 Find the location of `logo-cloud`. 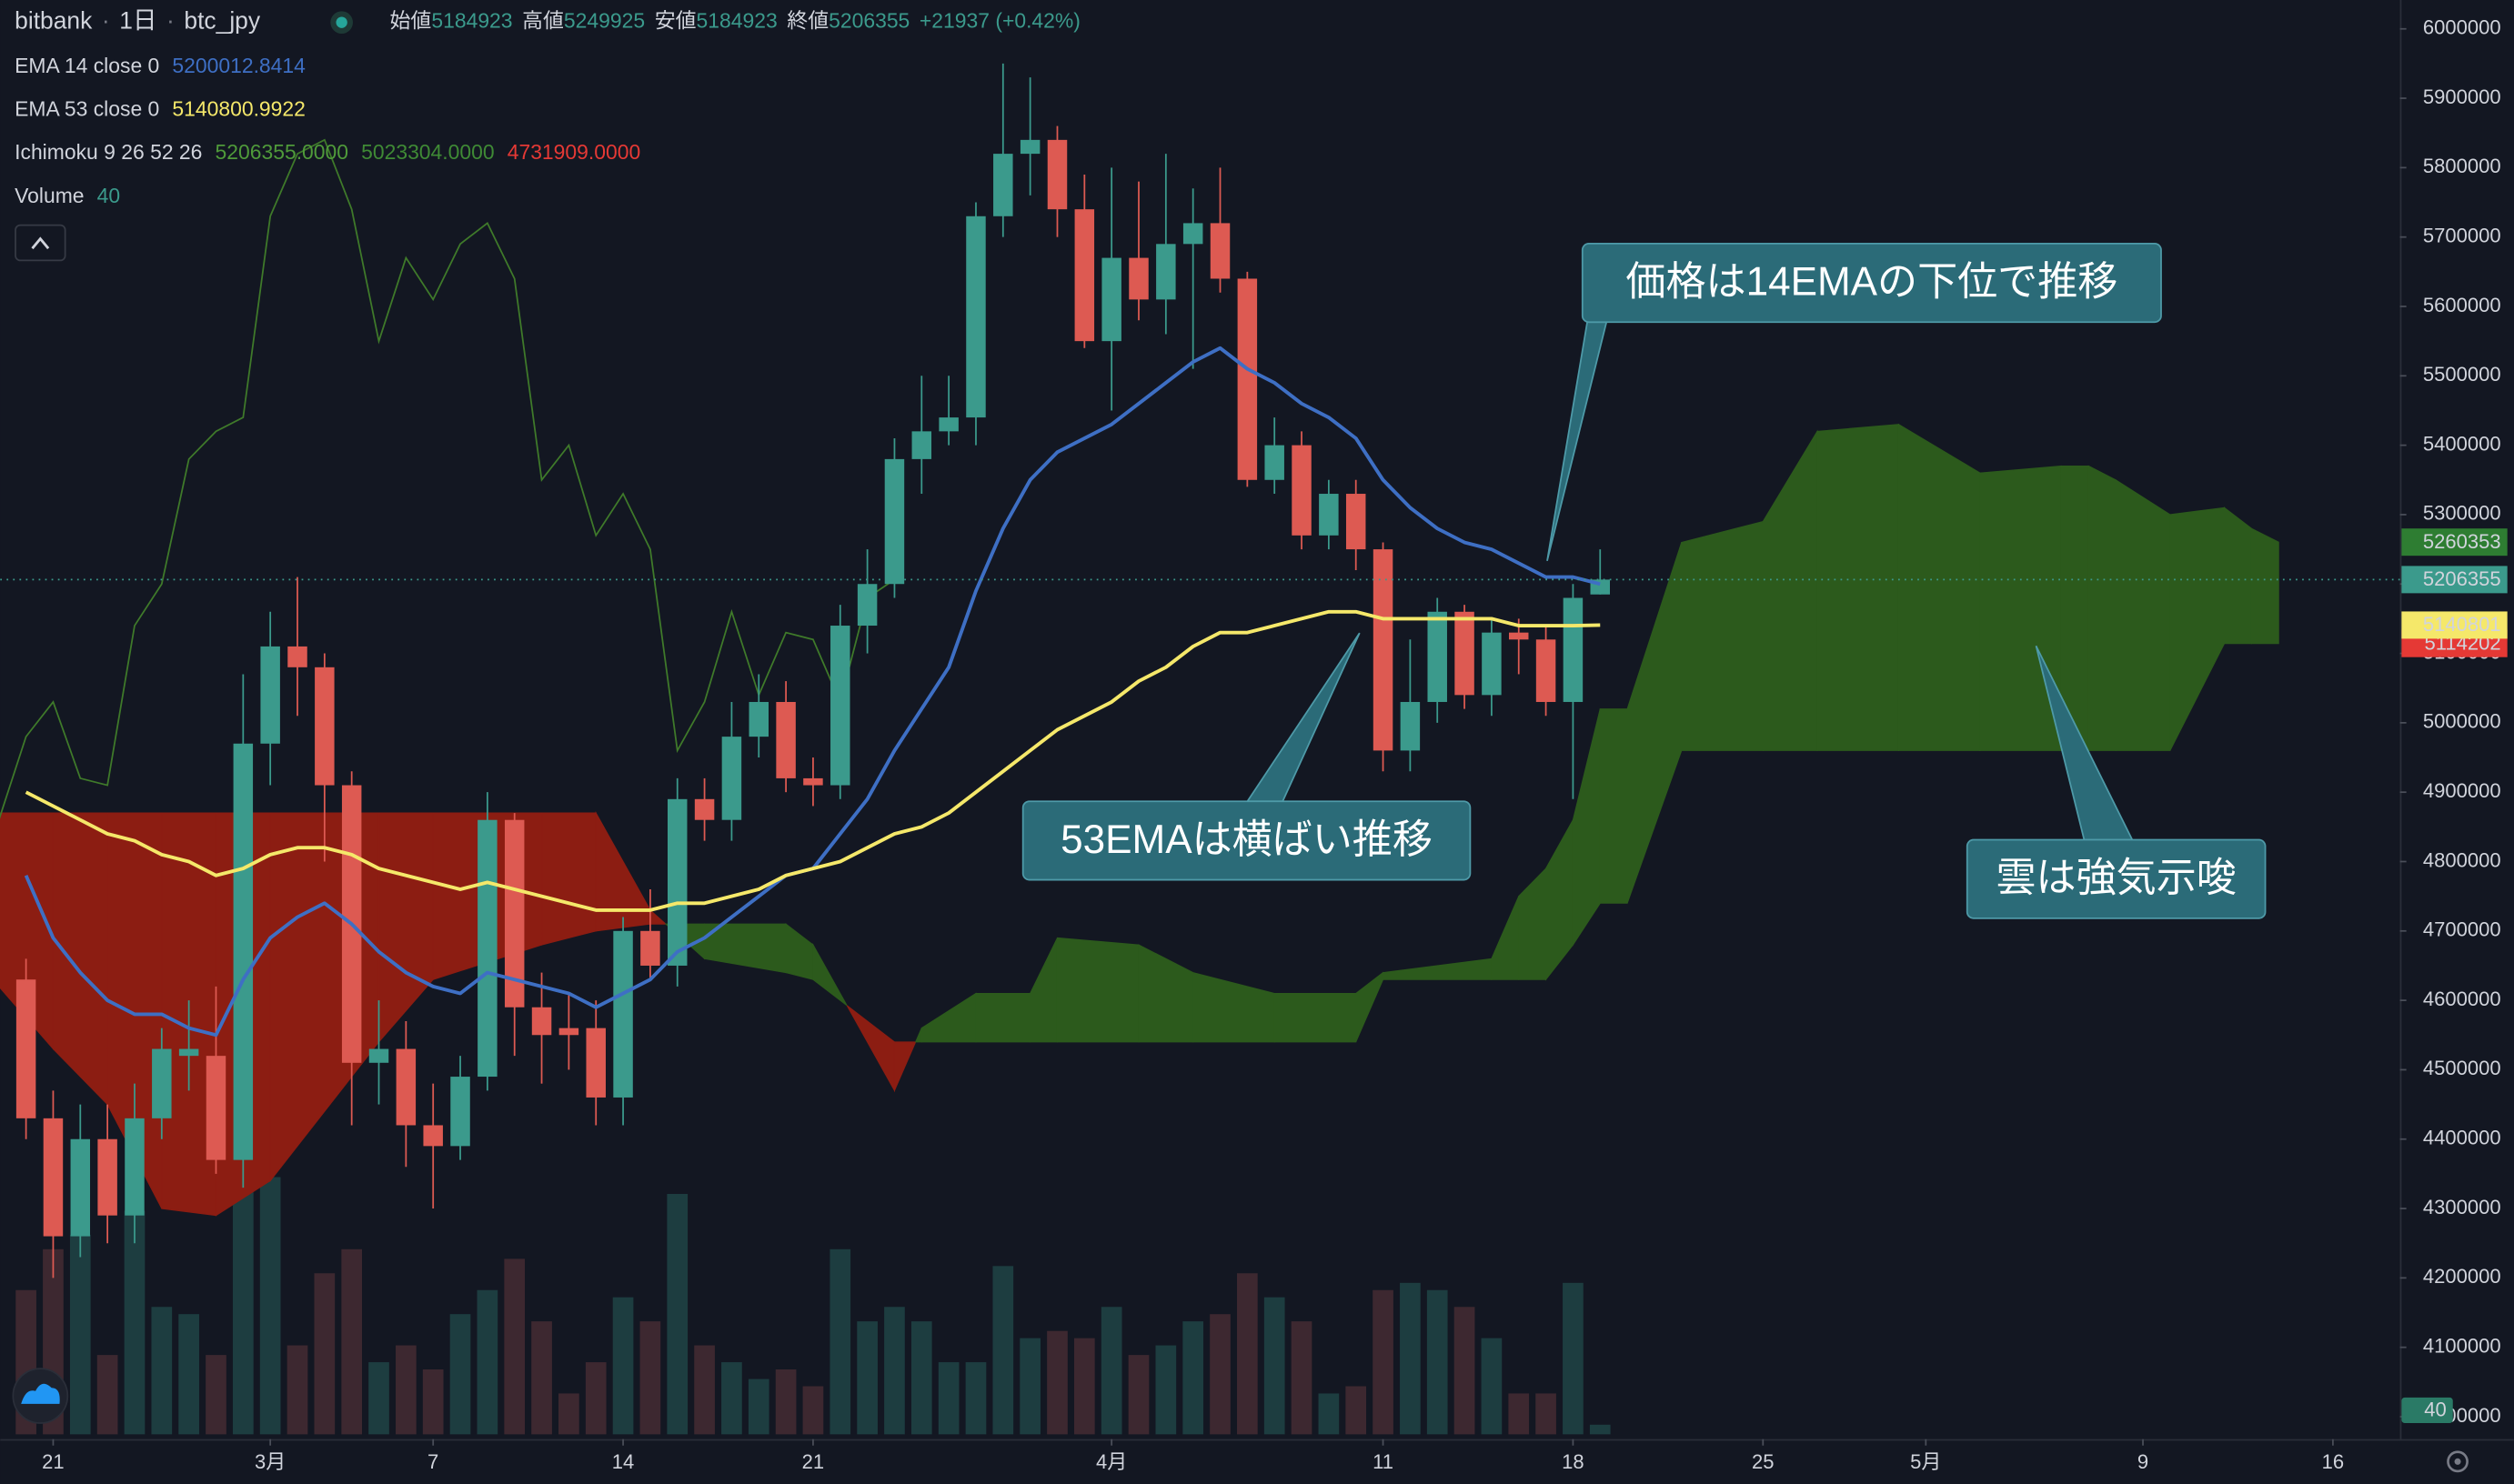

logo-cloud is located at coordinates (40, 1393).